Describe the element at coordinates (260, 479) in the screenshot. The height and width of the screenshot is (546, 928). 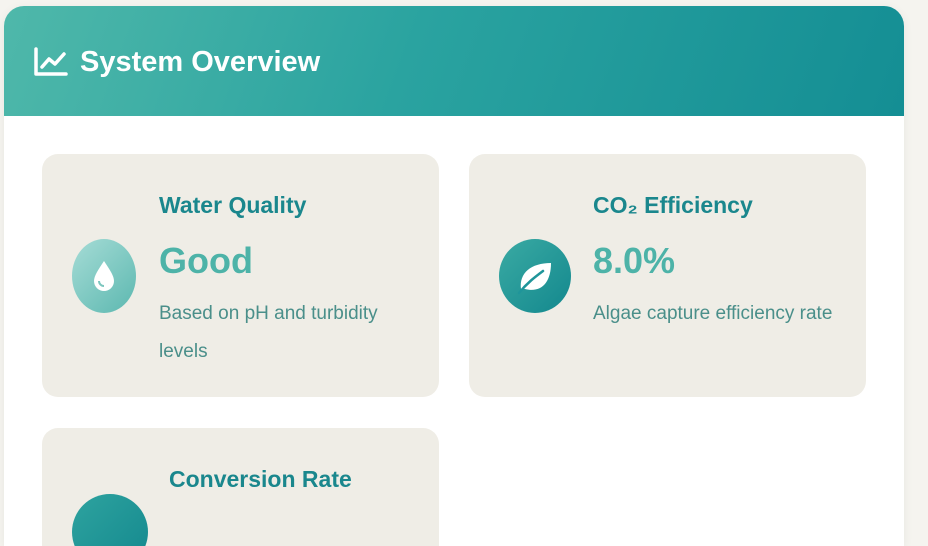
I see `card-title: Conversion Rate` at that location.